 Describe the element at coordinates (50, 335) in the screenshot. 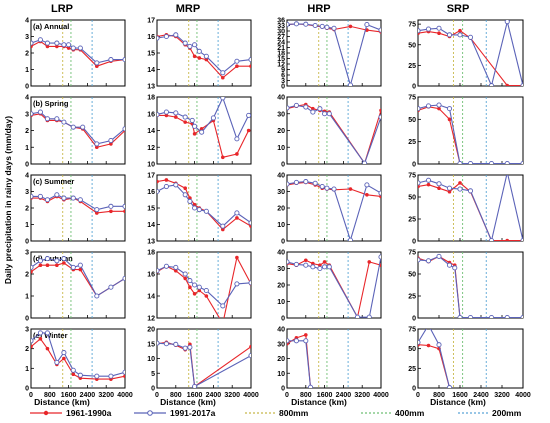

I see `panel-label: (e) Winter` at that location.